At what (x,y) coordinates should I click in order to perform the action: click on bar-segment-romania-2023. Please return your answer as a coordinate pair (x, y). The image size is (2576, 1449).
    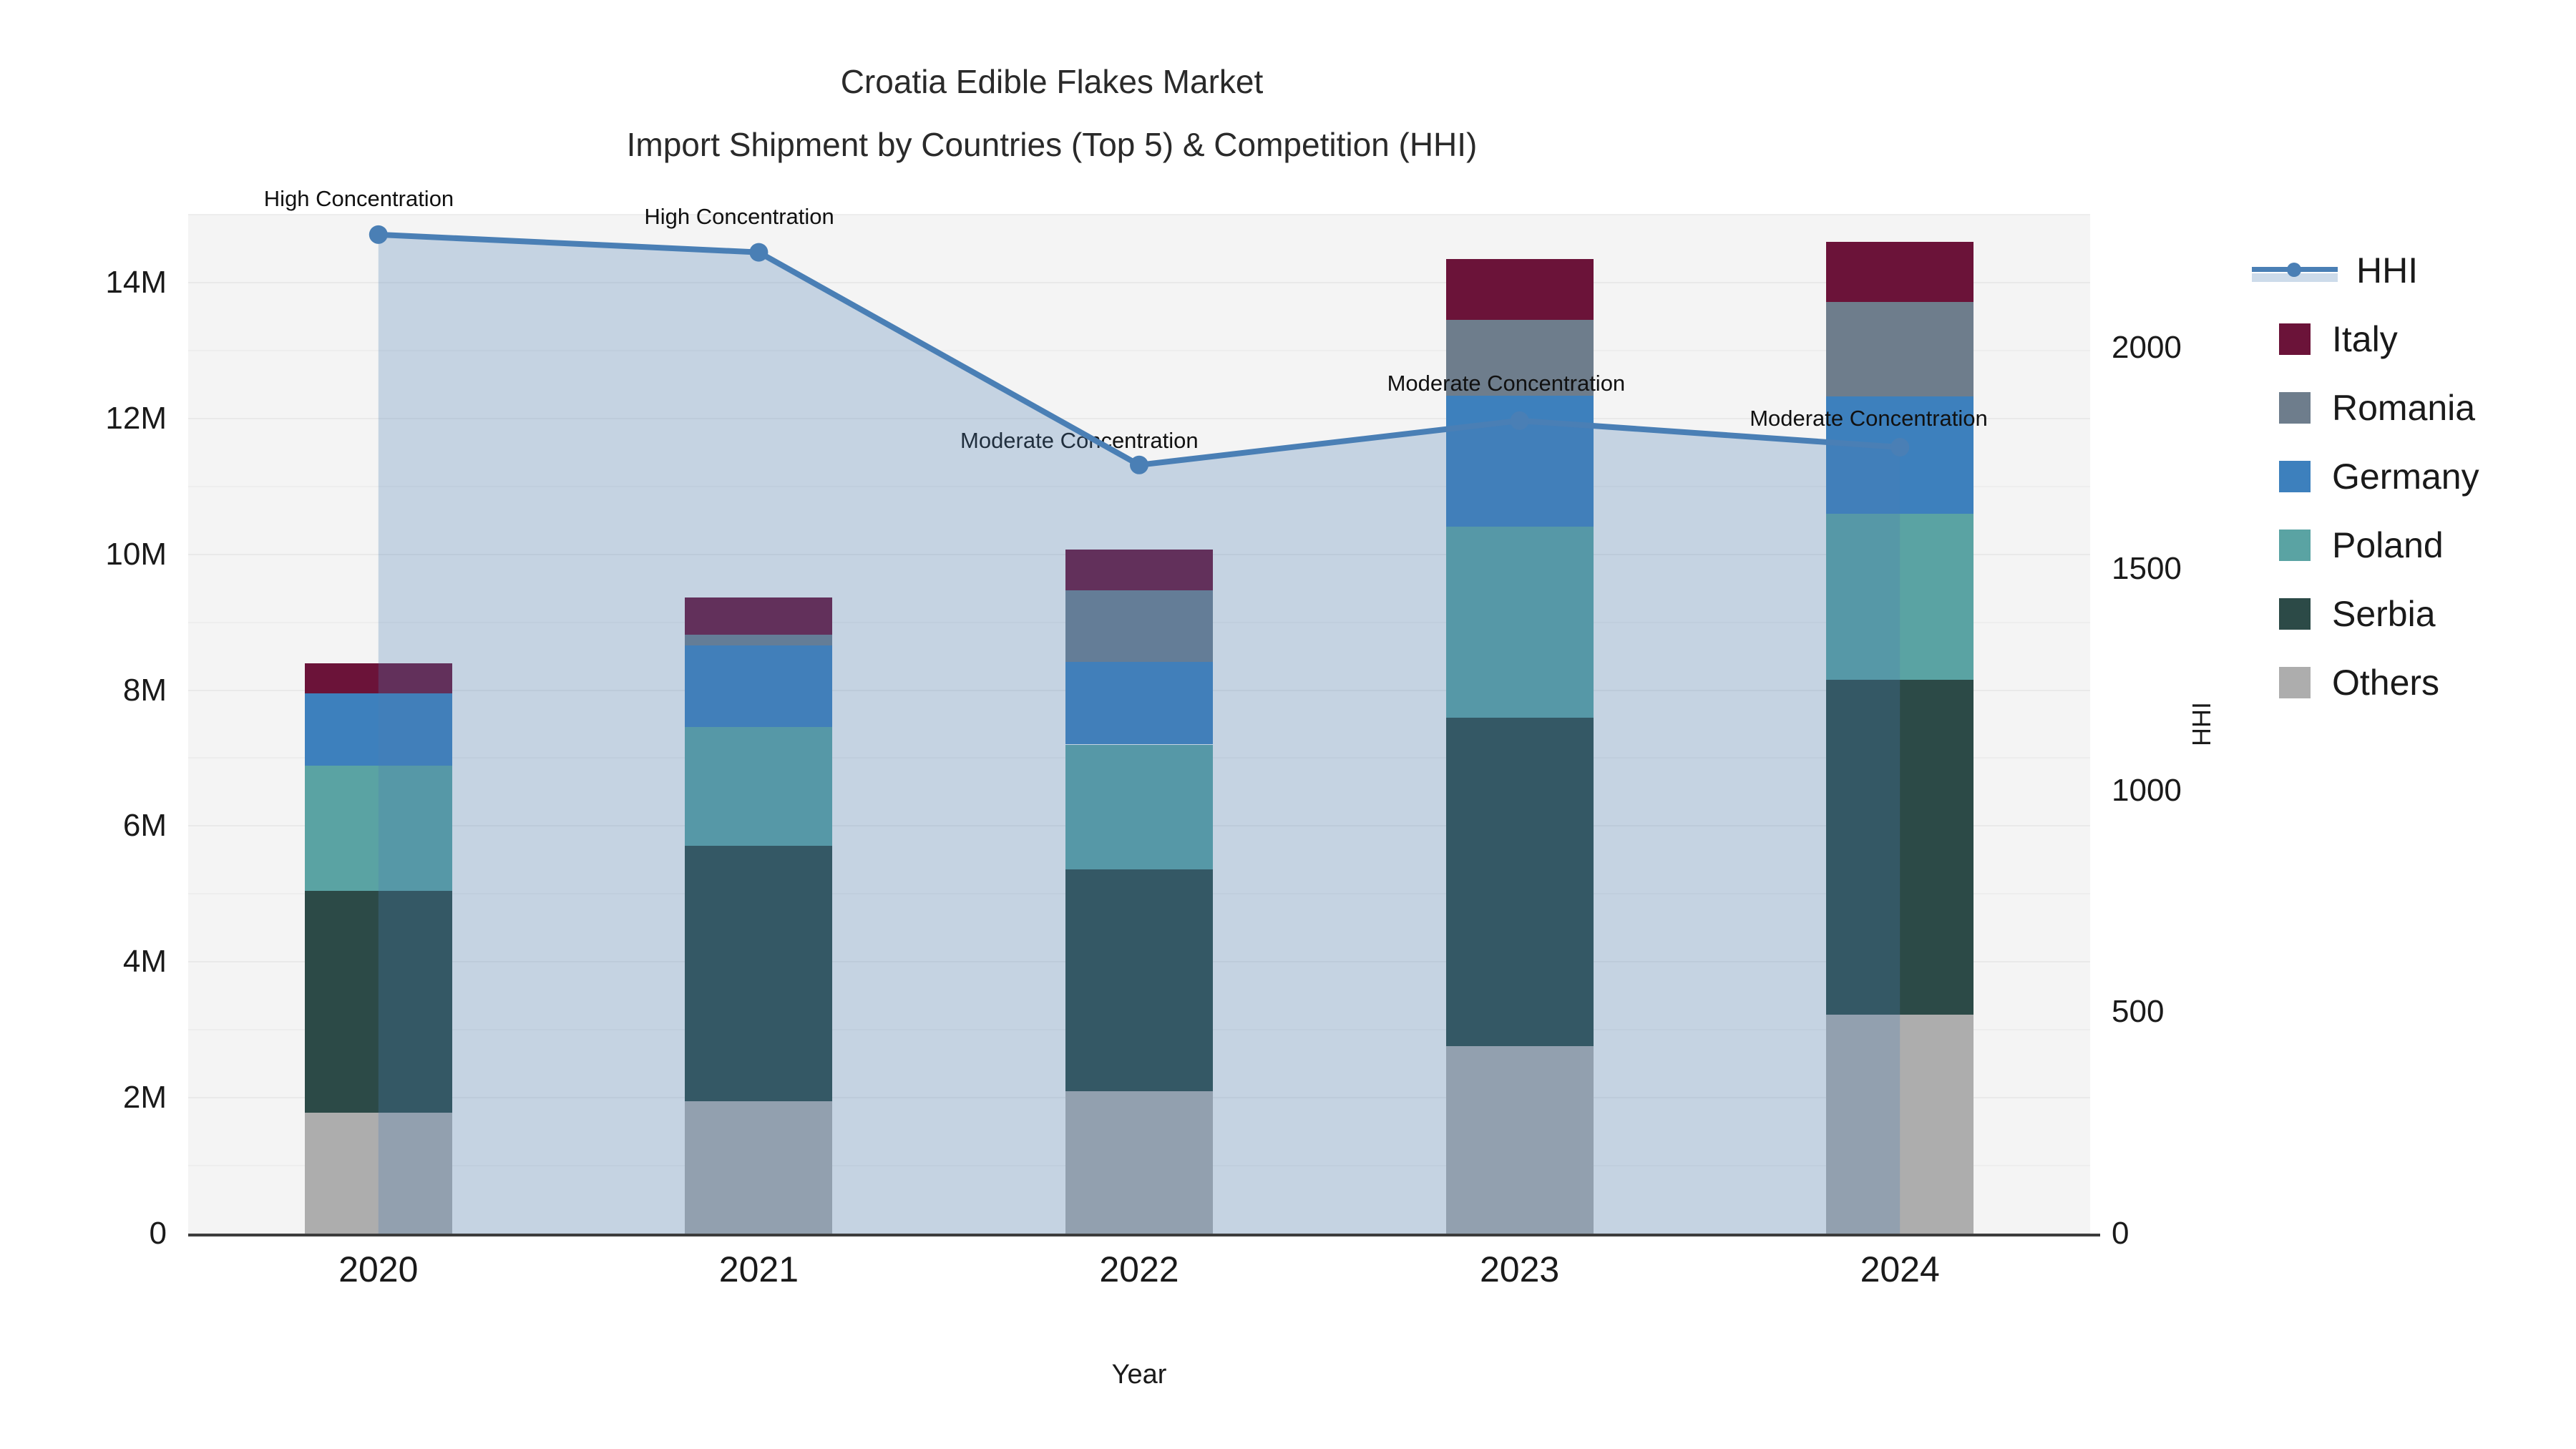
    Looking at the image, I should click on (1519, 358).